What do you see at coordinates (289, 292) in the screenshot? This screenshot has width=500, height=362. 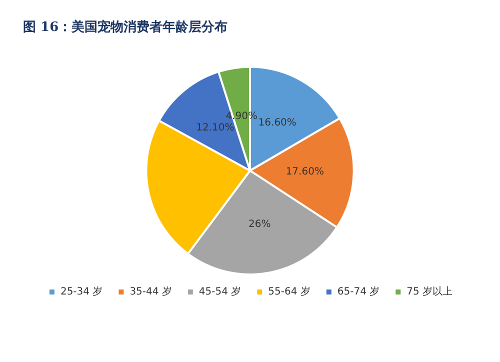 I see `legend-label: 55-64 岁` at bounding box center [289, 292].